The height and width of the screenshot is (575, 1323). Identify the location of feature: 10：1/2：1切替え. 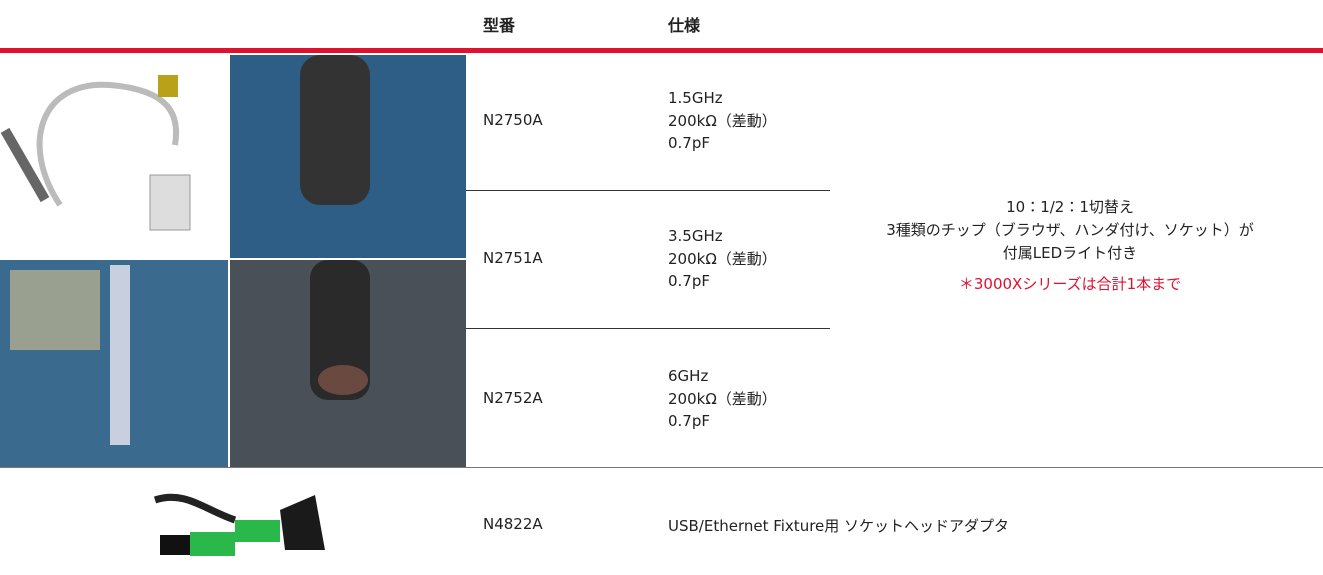
(1070, 207).